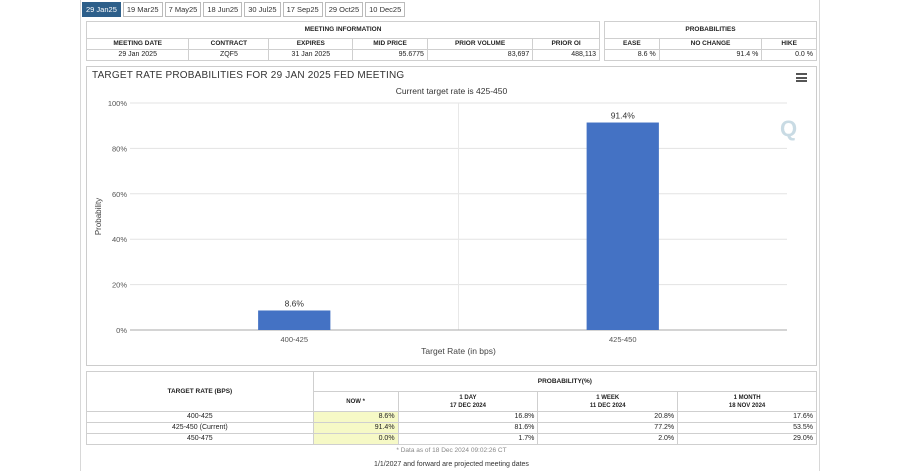  I want to click on target-rate-header: TARGET RATE (BPS), so click(200, 391).